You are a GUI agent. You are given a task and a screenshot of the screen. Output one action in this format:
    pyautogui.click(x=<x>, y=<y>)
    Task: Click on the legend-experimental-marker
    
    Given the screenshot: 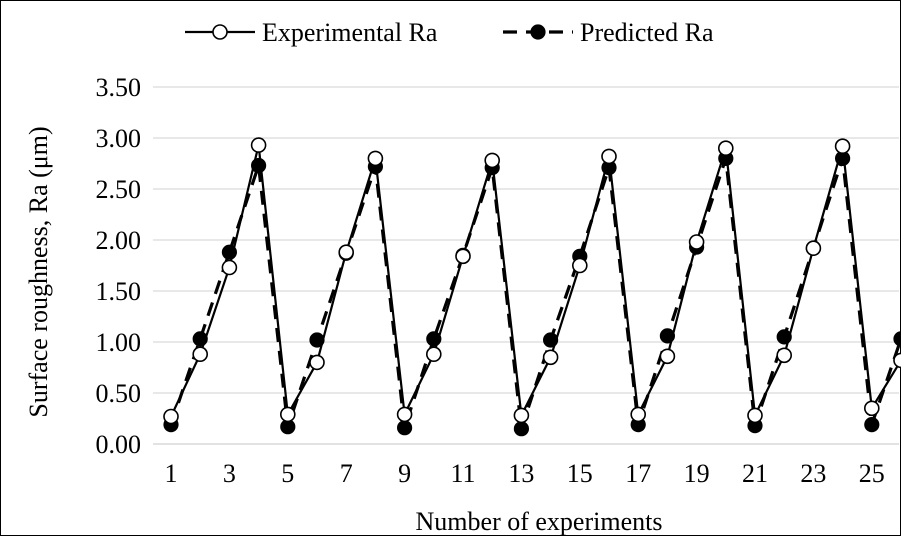 What is the action you would take?
    pyautogui.click(x=220, y=32)
    